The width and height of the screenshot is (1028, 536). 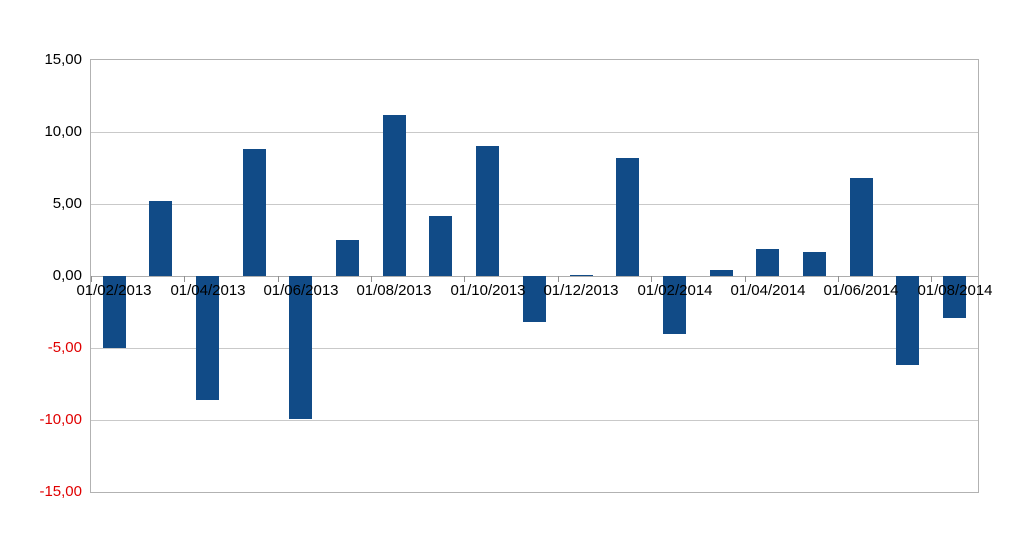 I want to click on y-axis-tick-label: -10,00, so click(x=60, y=419).